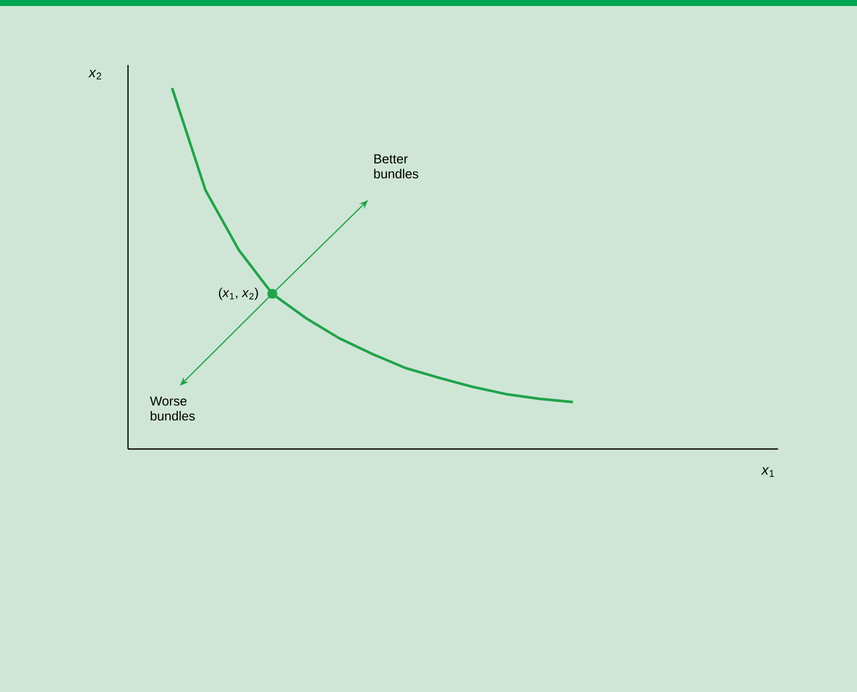  I want to click on y-axis-title: x$_{2}$, so click(95, 75).